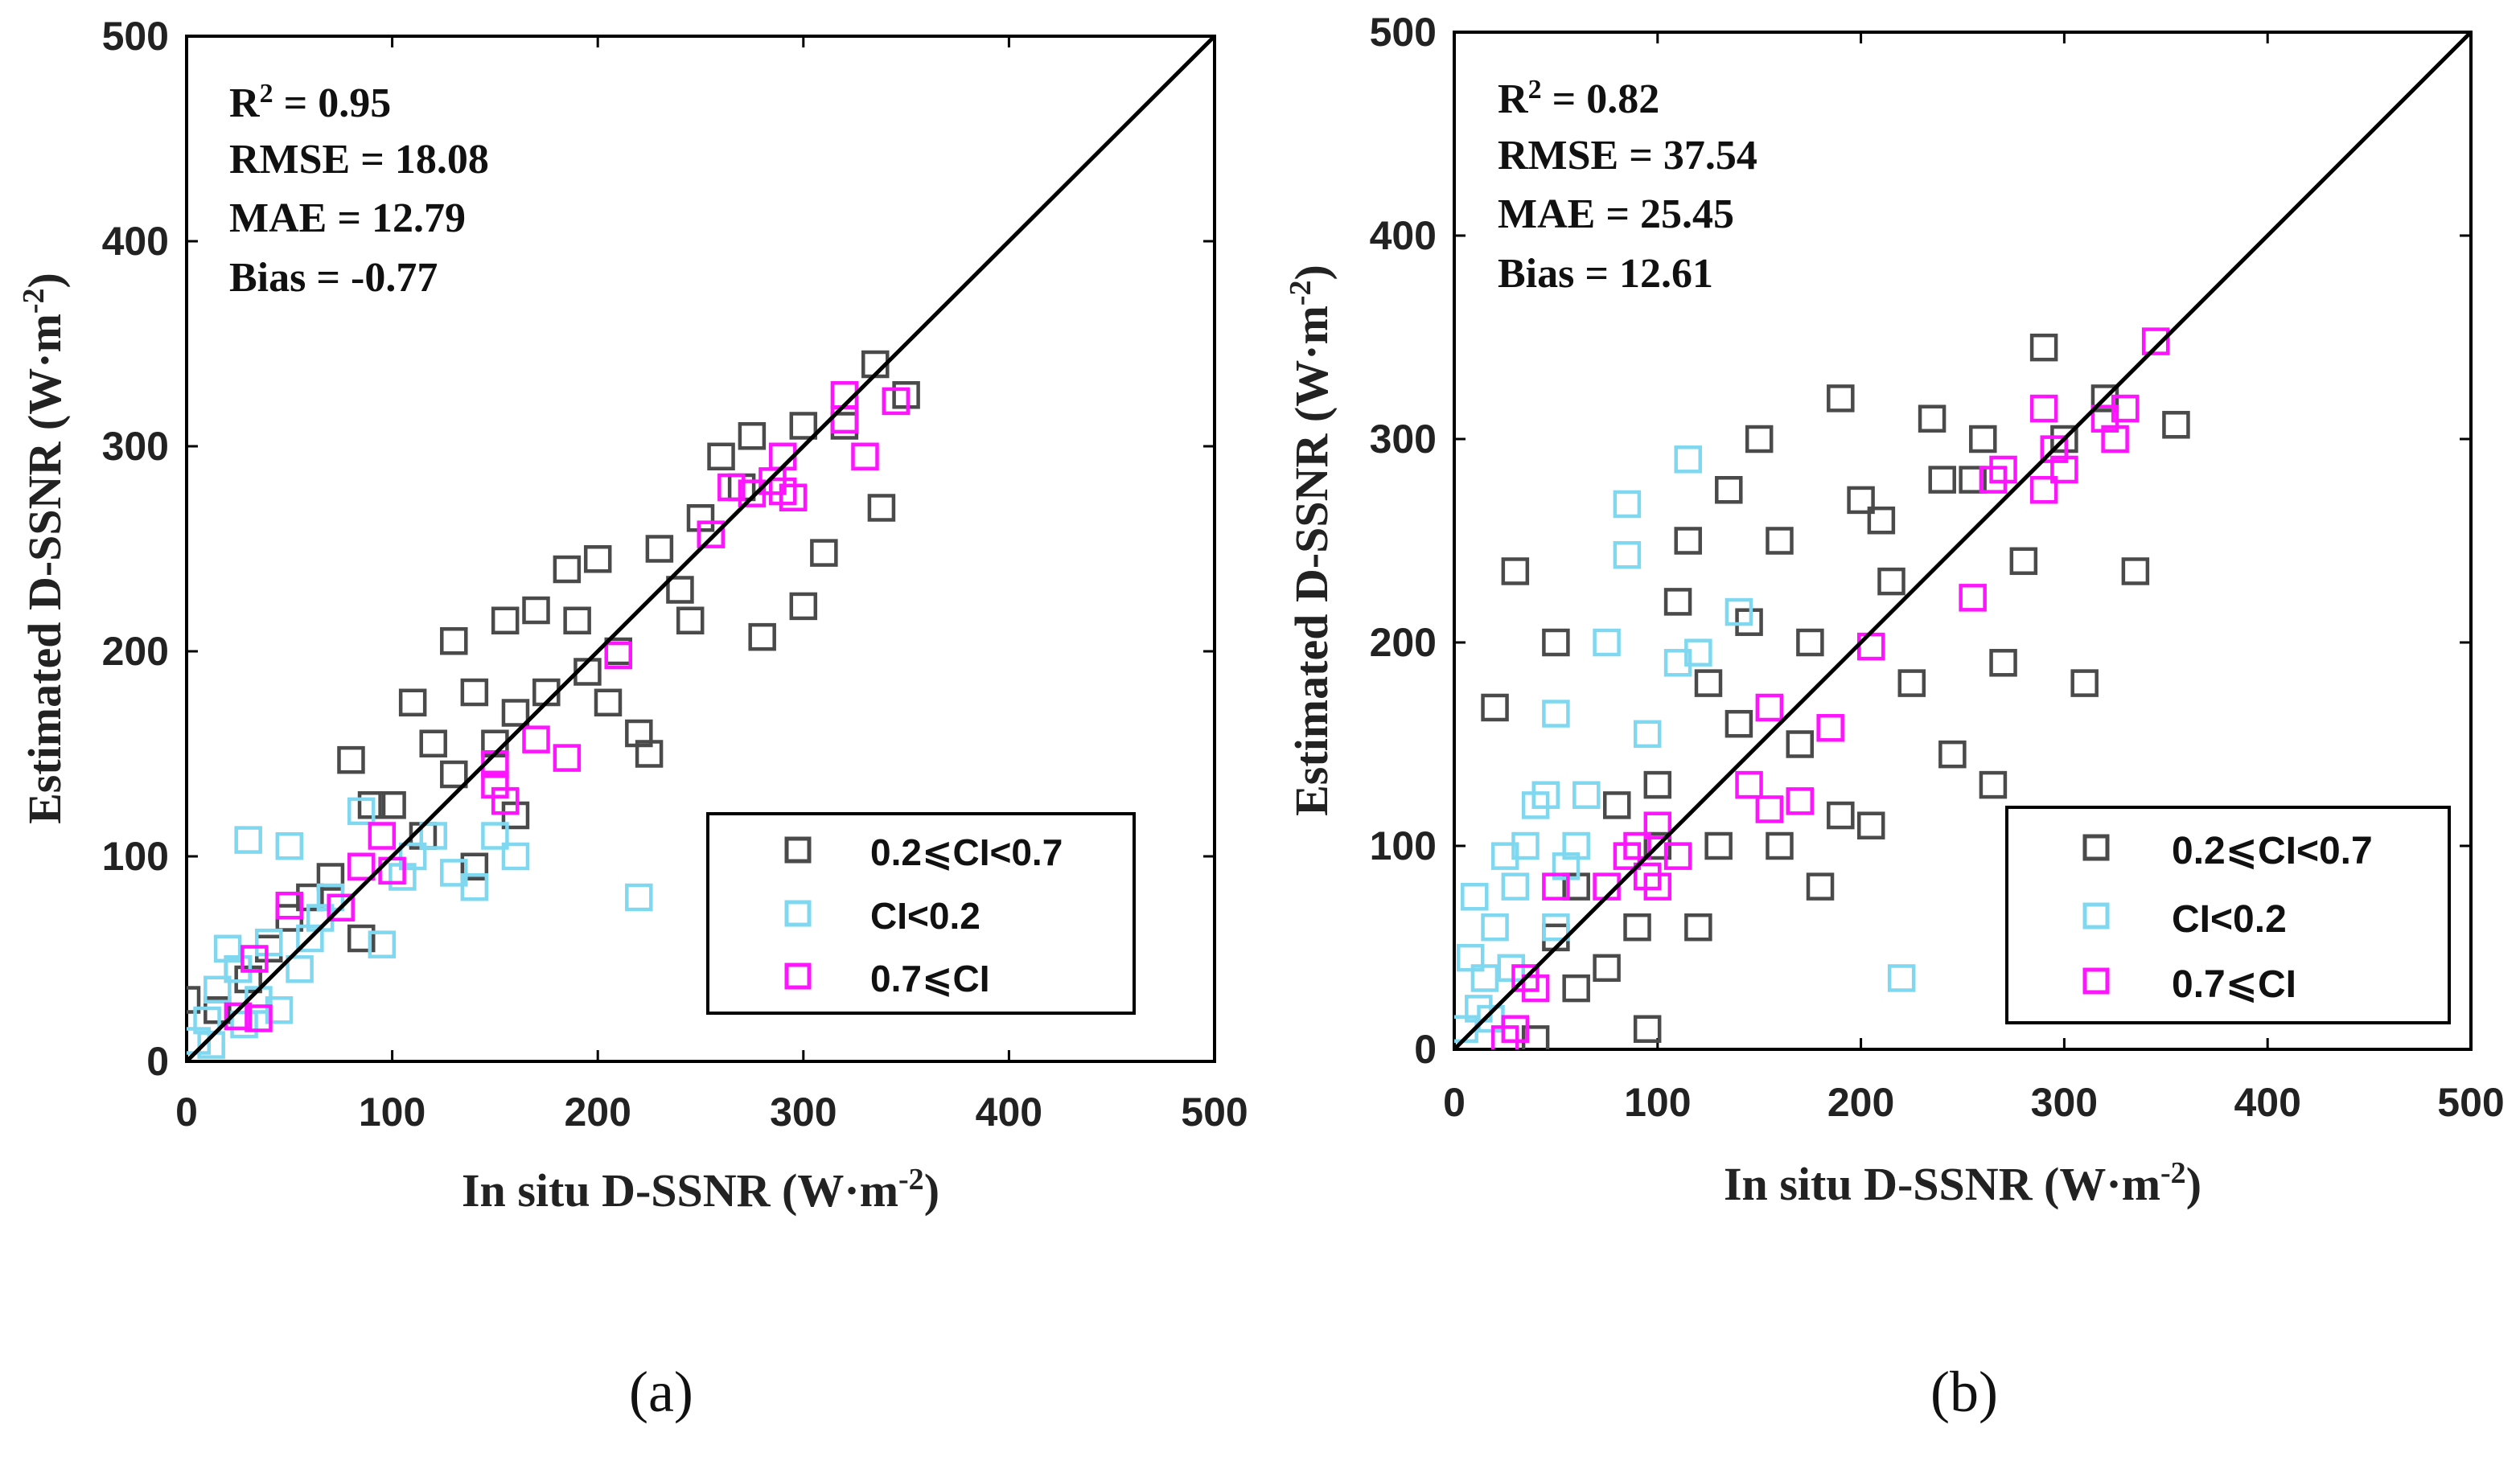 Image resolution: width=2520 pixels, height=1457 pixels. Describe the element at coordinates (310, 103) in the screenshot. I see `stat-r2: R2 = 0.95` at that location.